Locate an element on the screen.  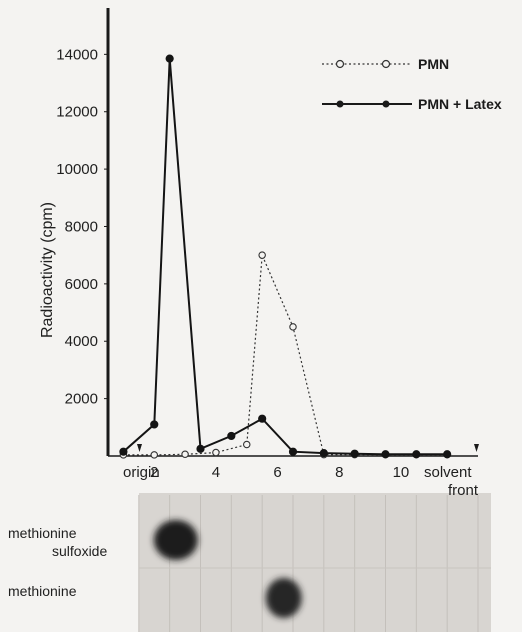
y-tick-label: 14000 is located at coordinates (77, 54).